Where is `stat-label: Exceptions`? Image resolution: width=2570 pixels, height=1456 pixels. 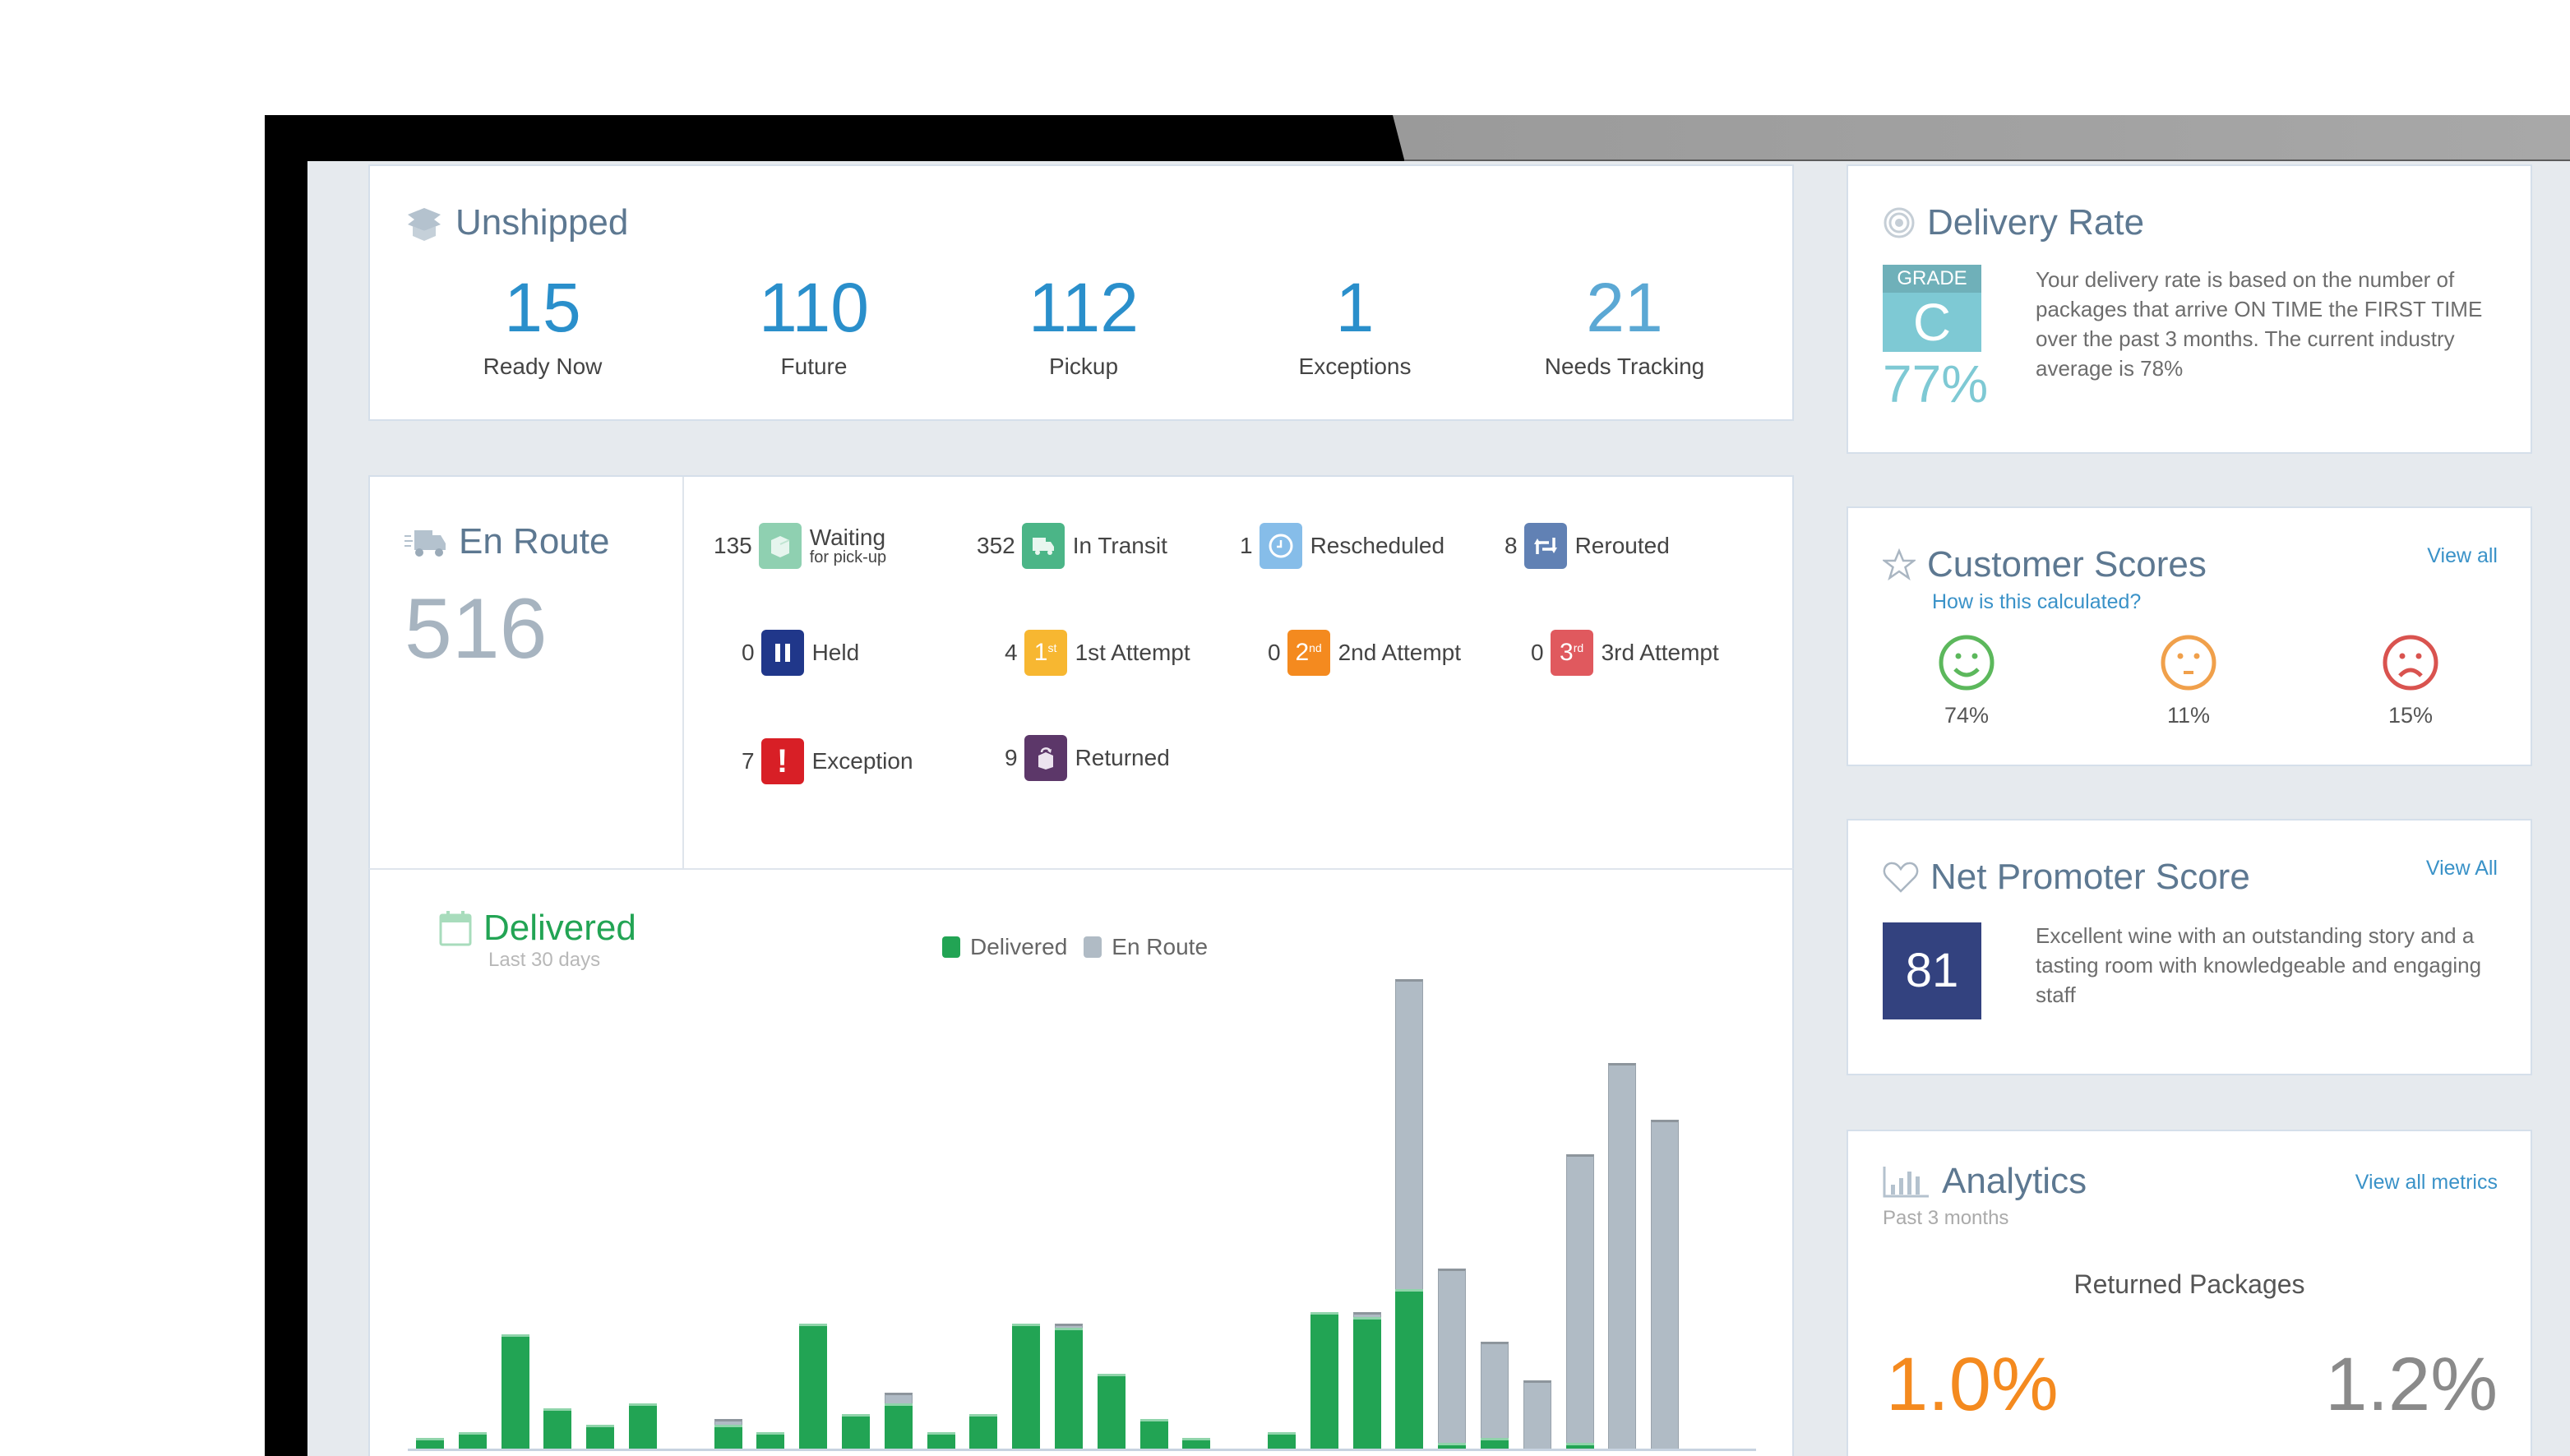 stat-label: Exceptions is located at coordinates (1355, 366).